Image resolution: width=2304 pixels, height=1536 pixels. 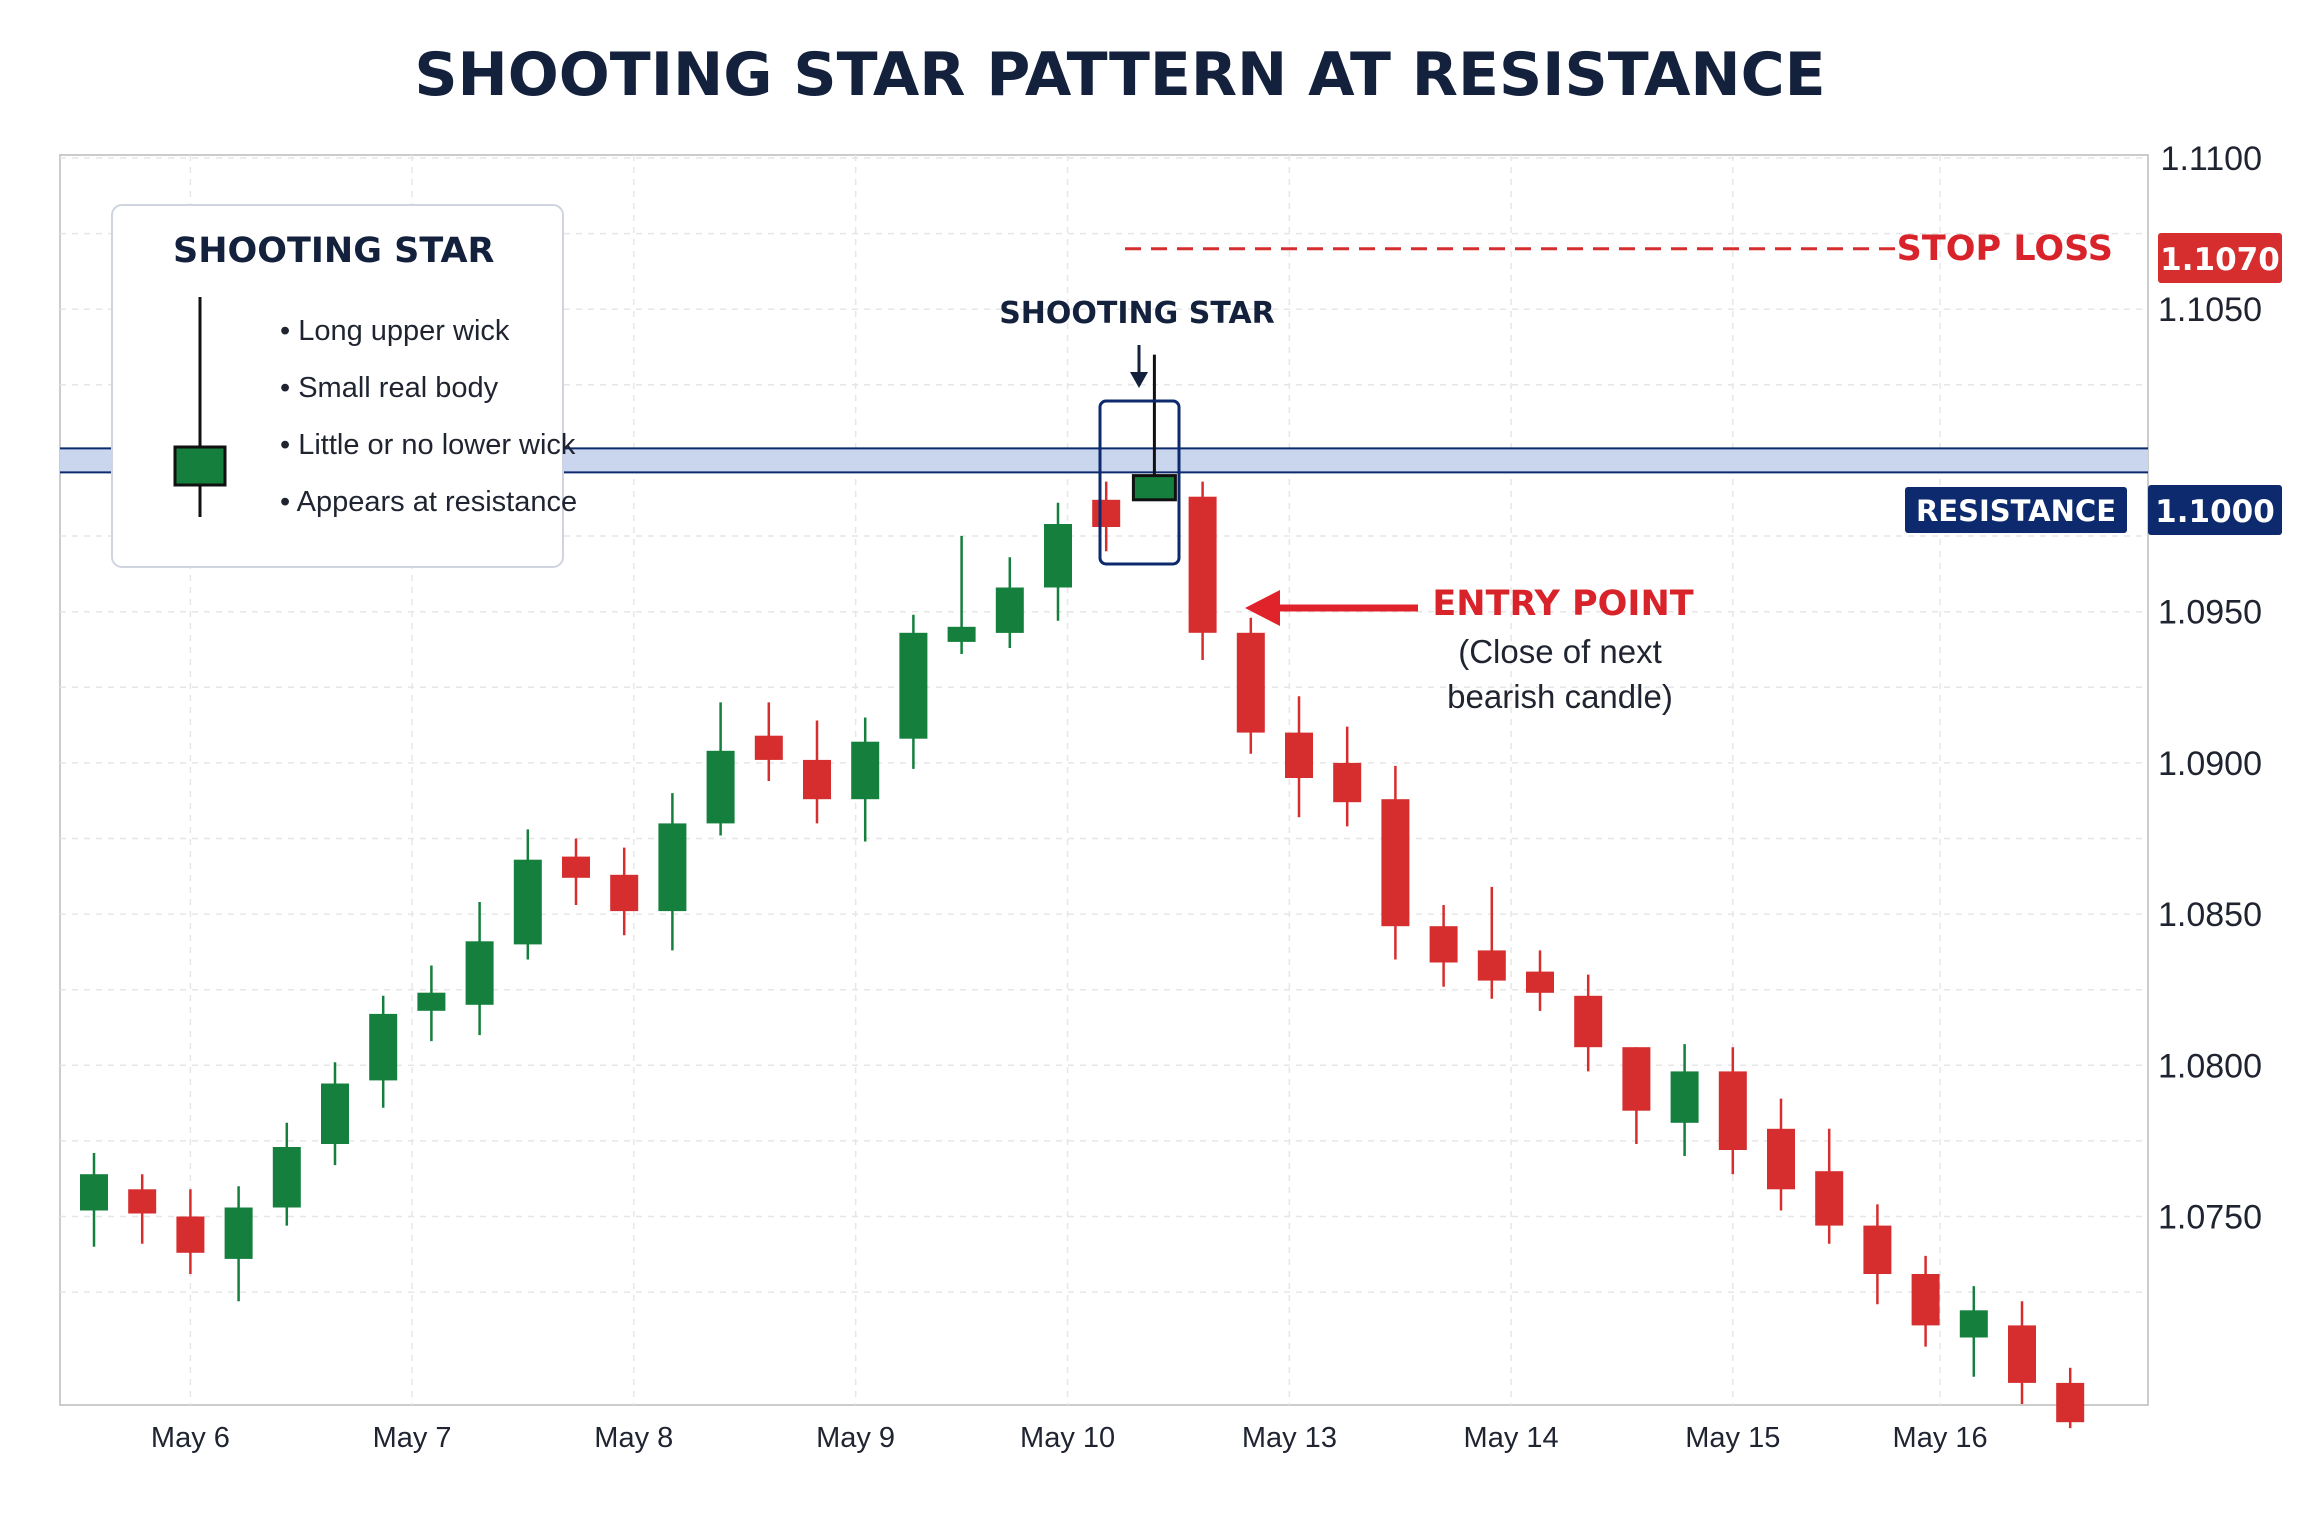 What do you see at coordinates (2211, 159) in the screenshot?
I see `y-tick-label: 1.1100` at bounding box center [2211, 159].